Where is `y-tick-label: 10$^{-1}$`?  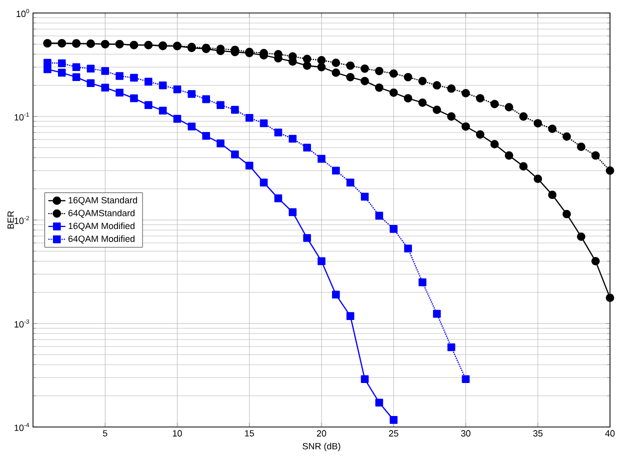 y-tick-label: 10$^{-1}$ is located at coordinates (22, 116).